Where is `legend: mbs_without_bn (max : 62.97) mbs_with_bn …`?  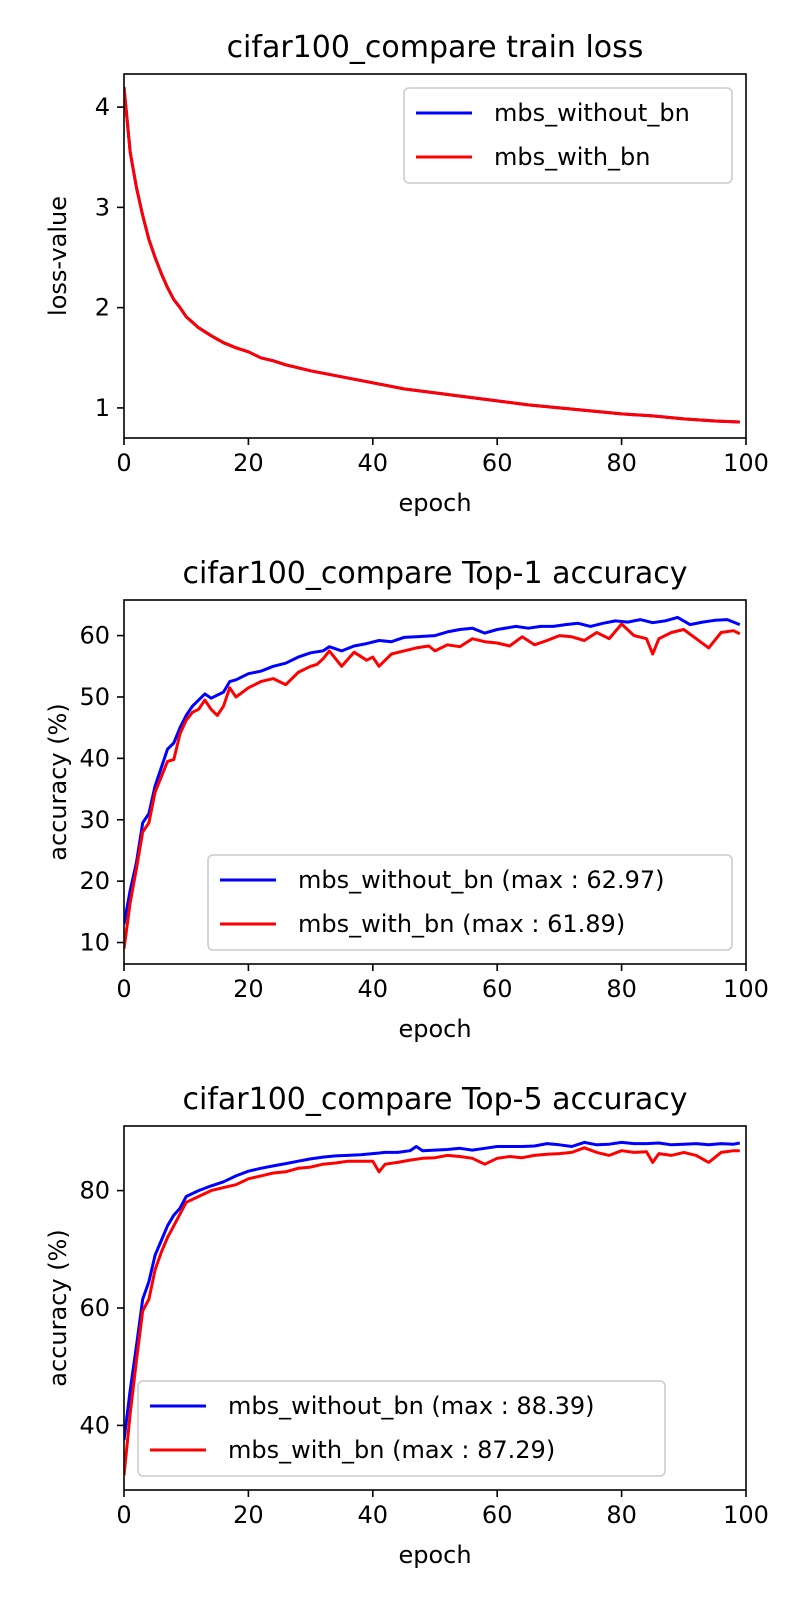
legend: mbs_without_bn (max : 62.97) mbs_with_bn … is located at coordinates (470, 902).